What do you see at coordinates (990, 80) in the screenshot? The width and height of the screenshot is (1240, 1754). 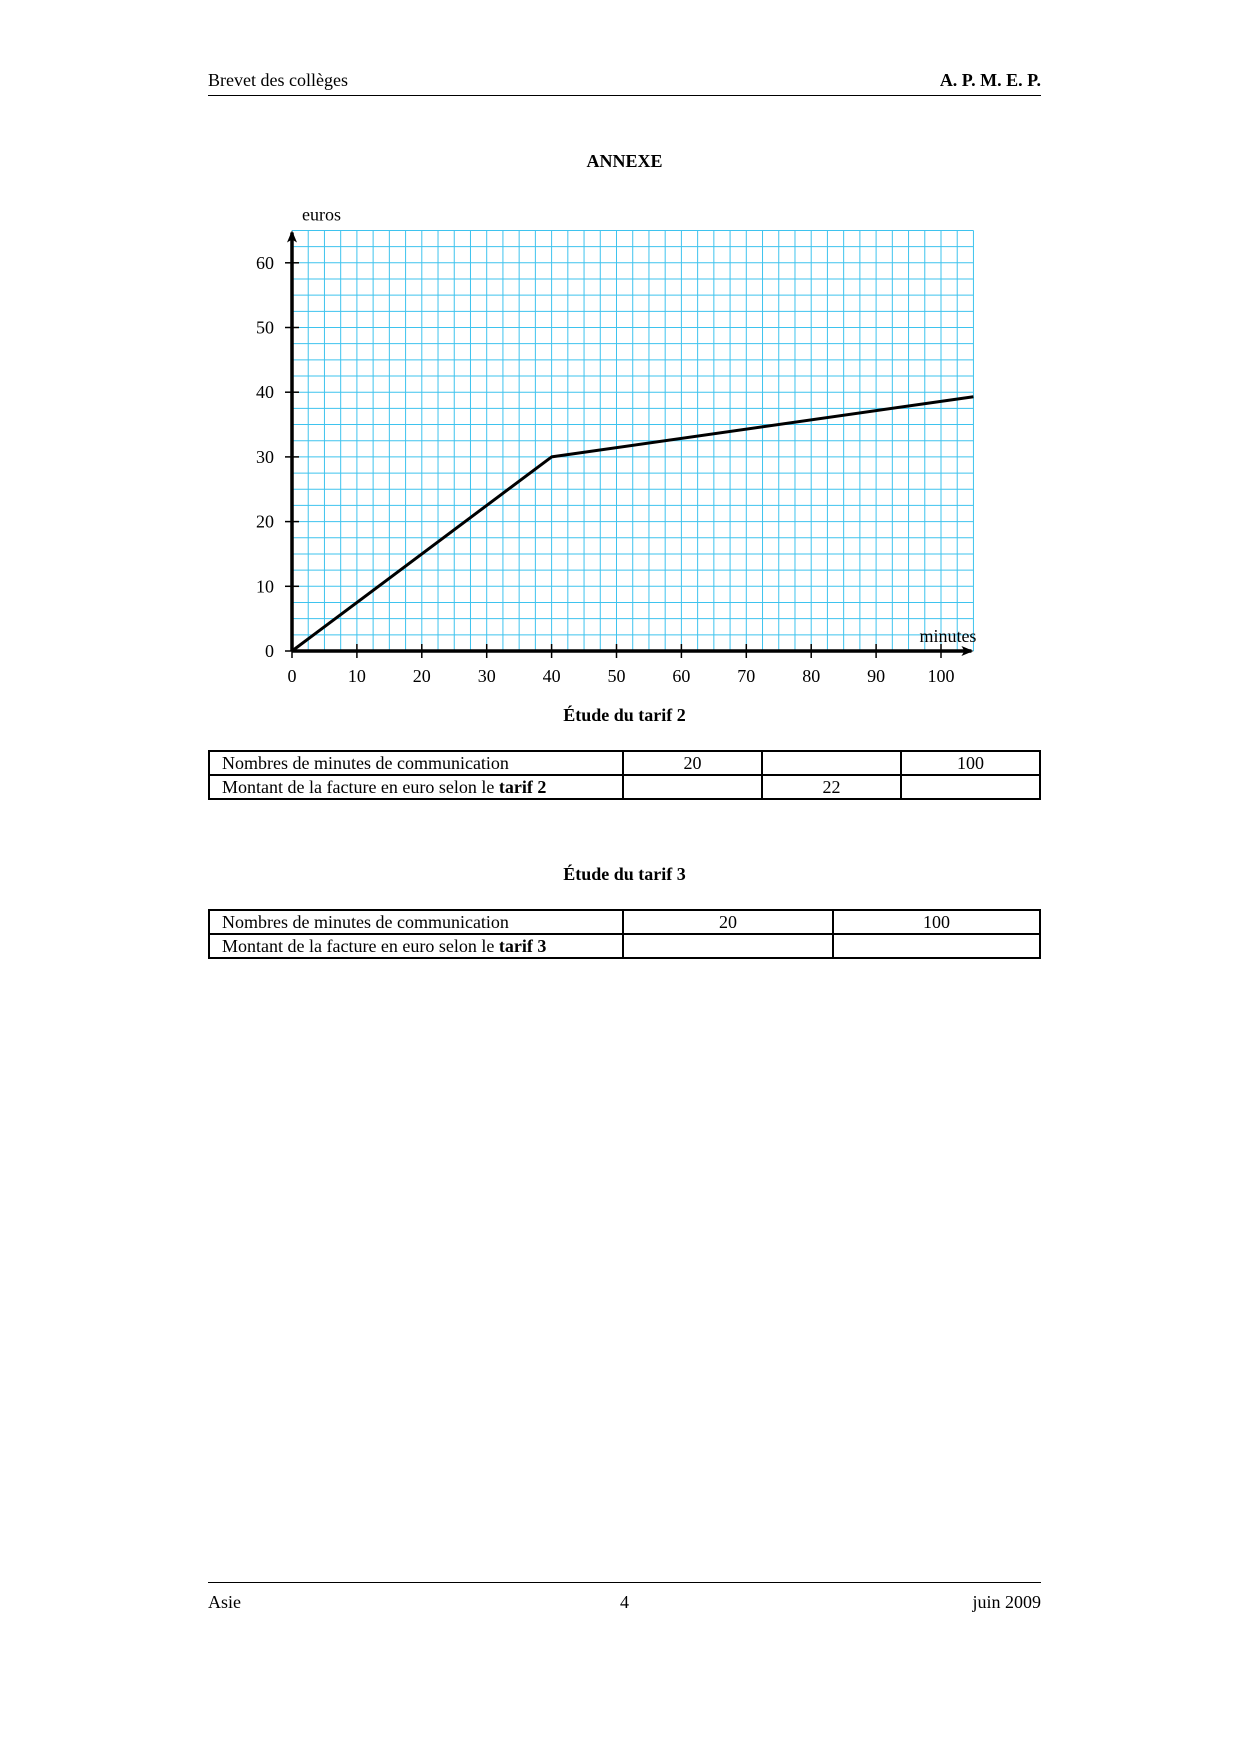 I see `header-right: A. P. M. E. P.` at bounding box center [990, 80].